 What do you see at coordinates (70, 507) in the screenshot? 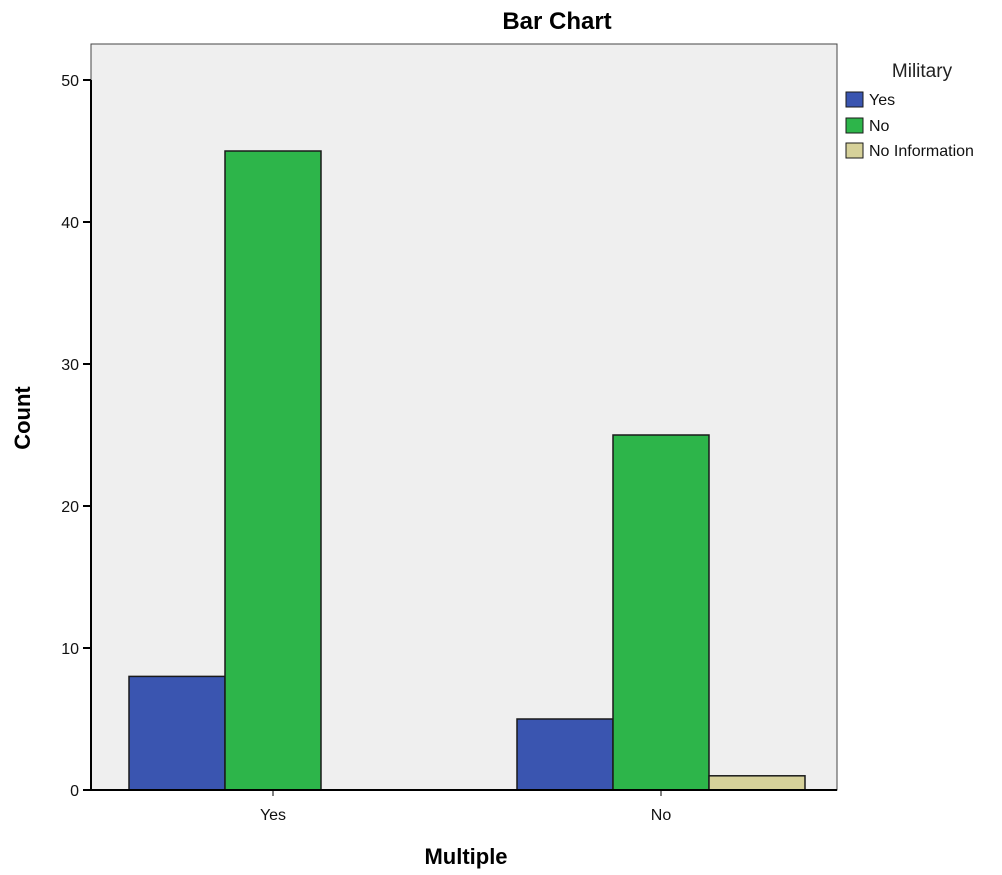
I see `y-tick-label: 20` at bounding box center [70, 507].